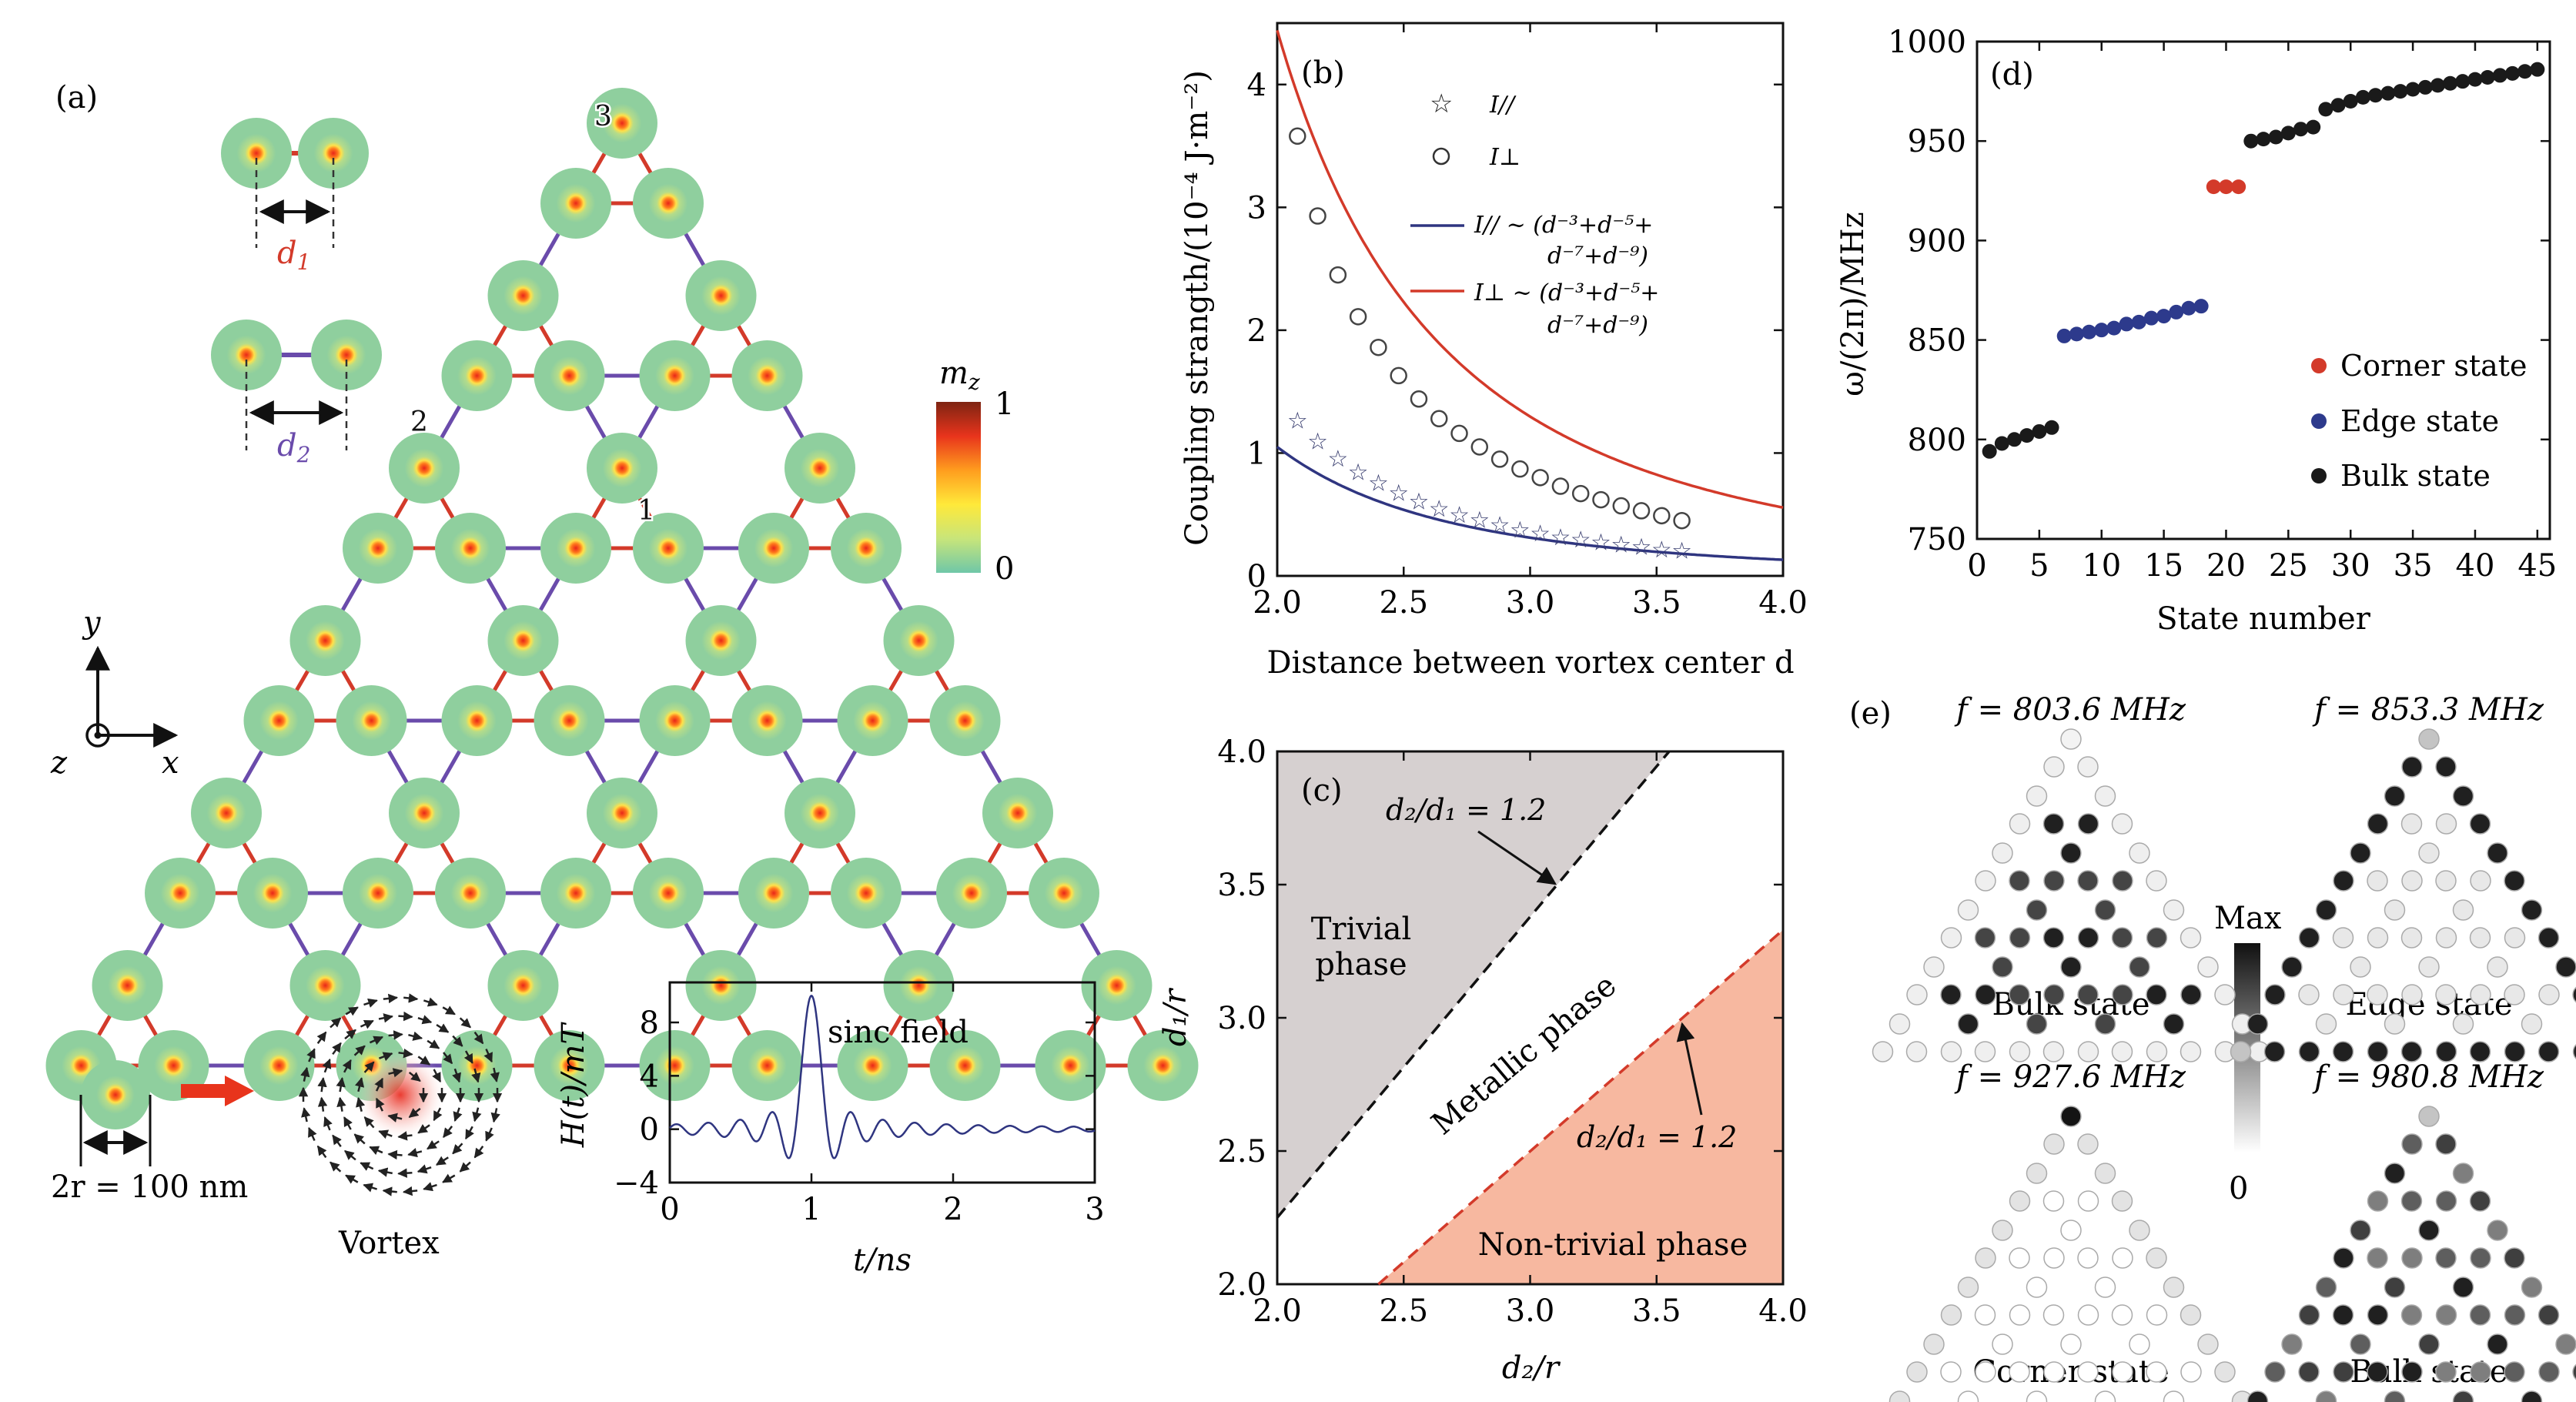 The image size is (2576, 1402). What do you see at coordinates (1197, 308) in the screenshot?
I see `panel-b-ylabel: Coupling strangth/(10⁻⁴ J·m⁻²)` at bounding box center [1197, 308].